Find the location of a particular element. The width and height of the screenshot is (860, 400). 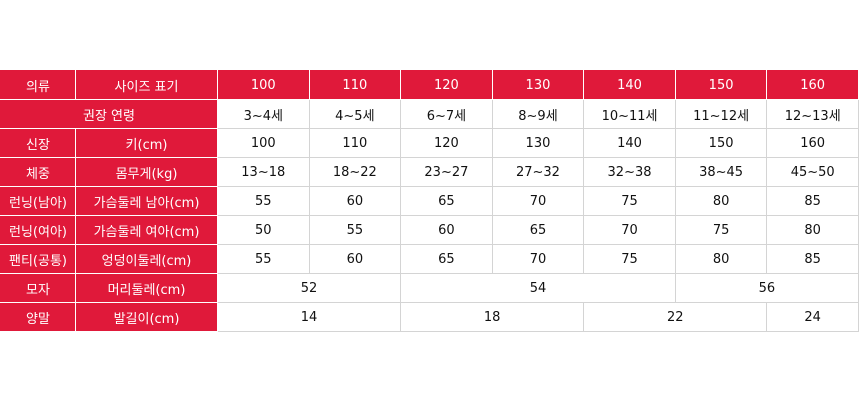

row-category: 모자 is located at coordinates (38, 288).